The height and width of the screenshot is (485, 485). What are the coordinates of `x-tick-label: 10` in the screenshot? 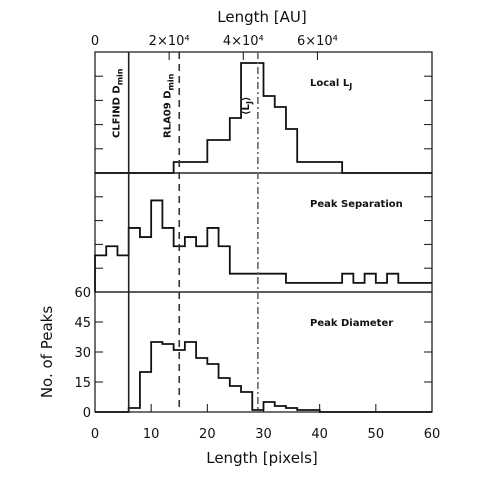 It's located at (151, 434).